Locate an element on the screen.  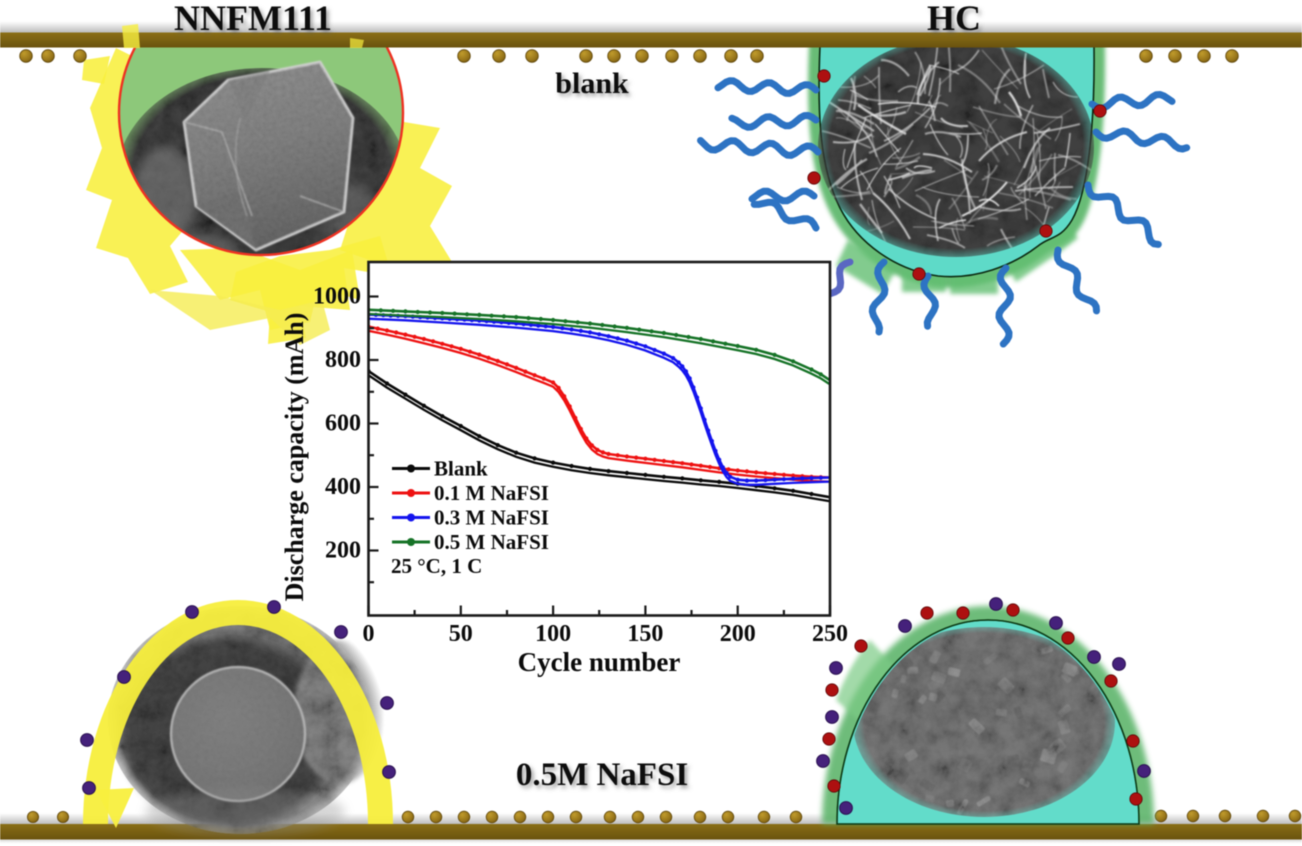
svg-text: 400 is located at coordinates (343, 487).